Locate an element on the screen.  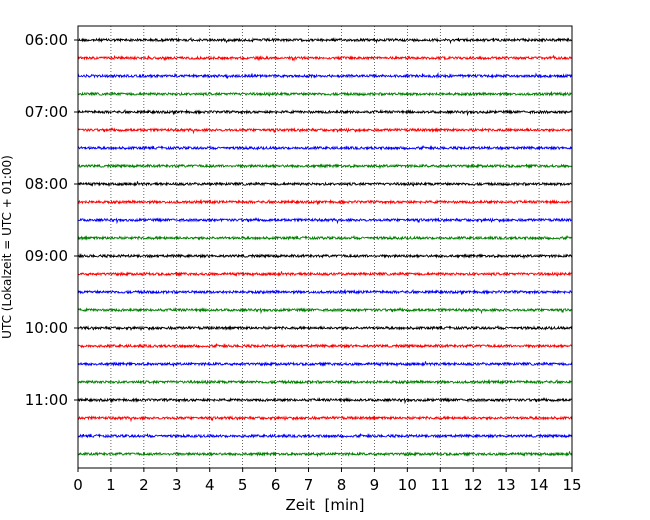
x-axis-ticks: 0 1 2 3 4 5 6 7 8 9 10 11 12 13 14 15 is located at coordinates (327, 481).